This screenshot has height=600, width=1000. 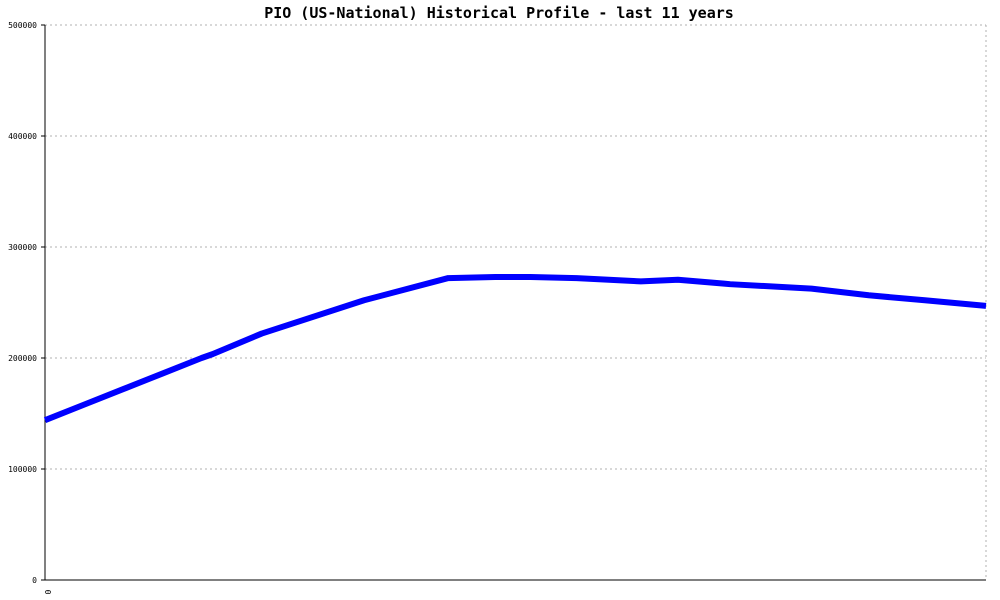 I want to click on y-tick-label: 400000, so click(x=22, y=136).